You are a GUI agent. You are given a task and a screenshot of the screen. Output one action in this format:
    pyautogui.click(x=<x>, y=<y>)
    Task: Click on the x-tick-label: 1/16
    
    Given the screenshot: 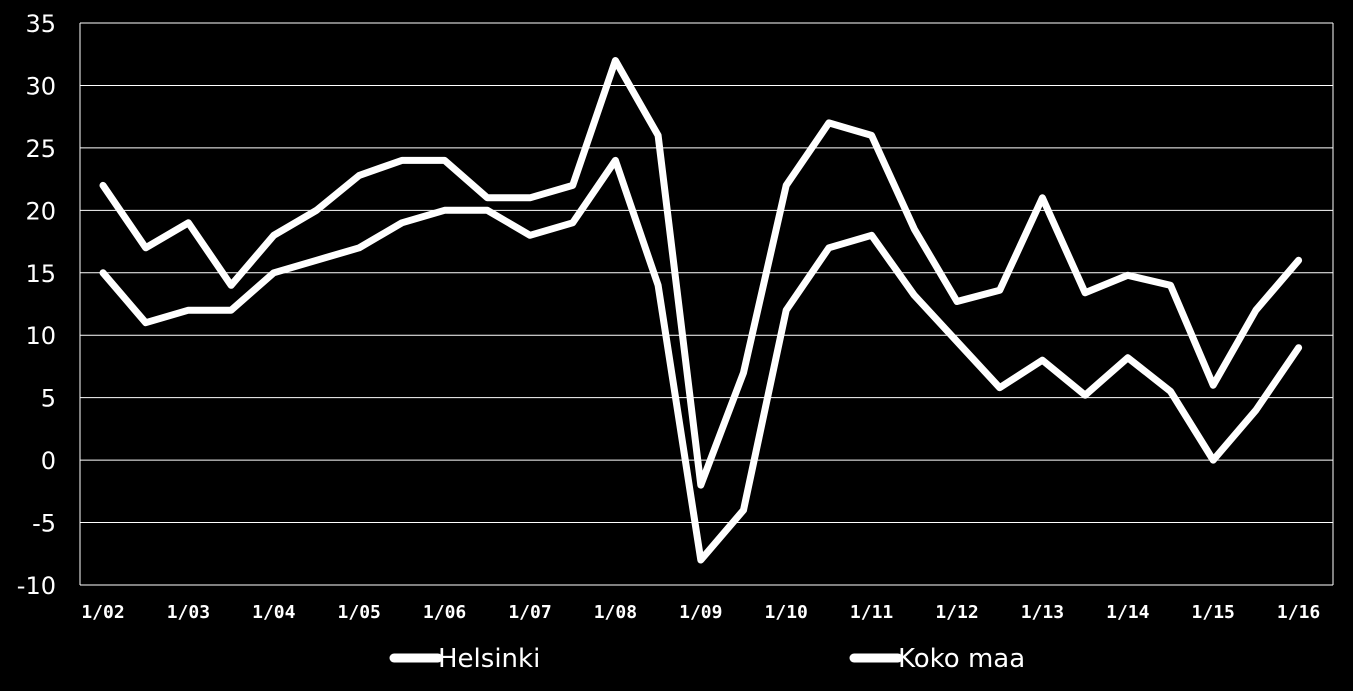 What is the action you would take?
    pyautogui.click(x=1298, y=612)
    